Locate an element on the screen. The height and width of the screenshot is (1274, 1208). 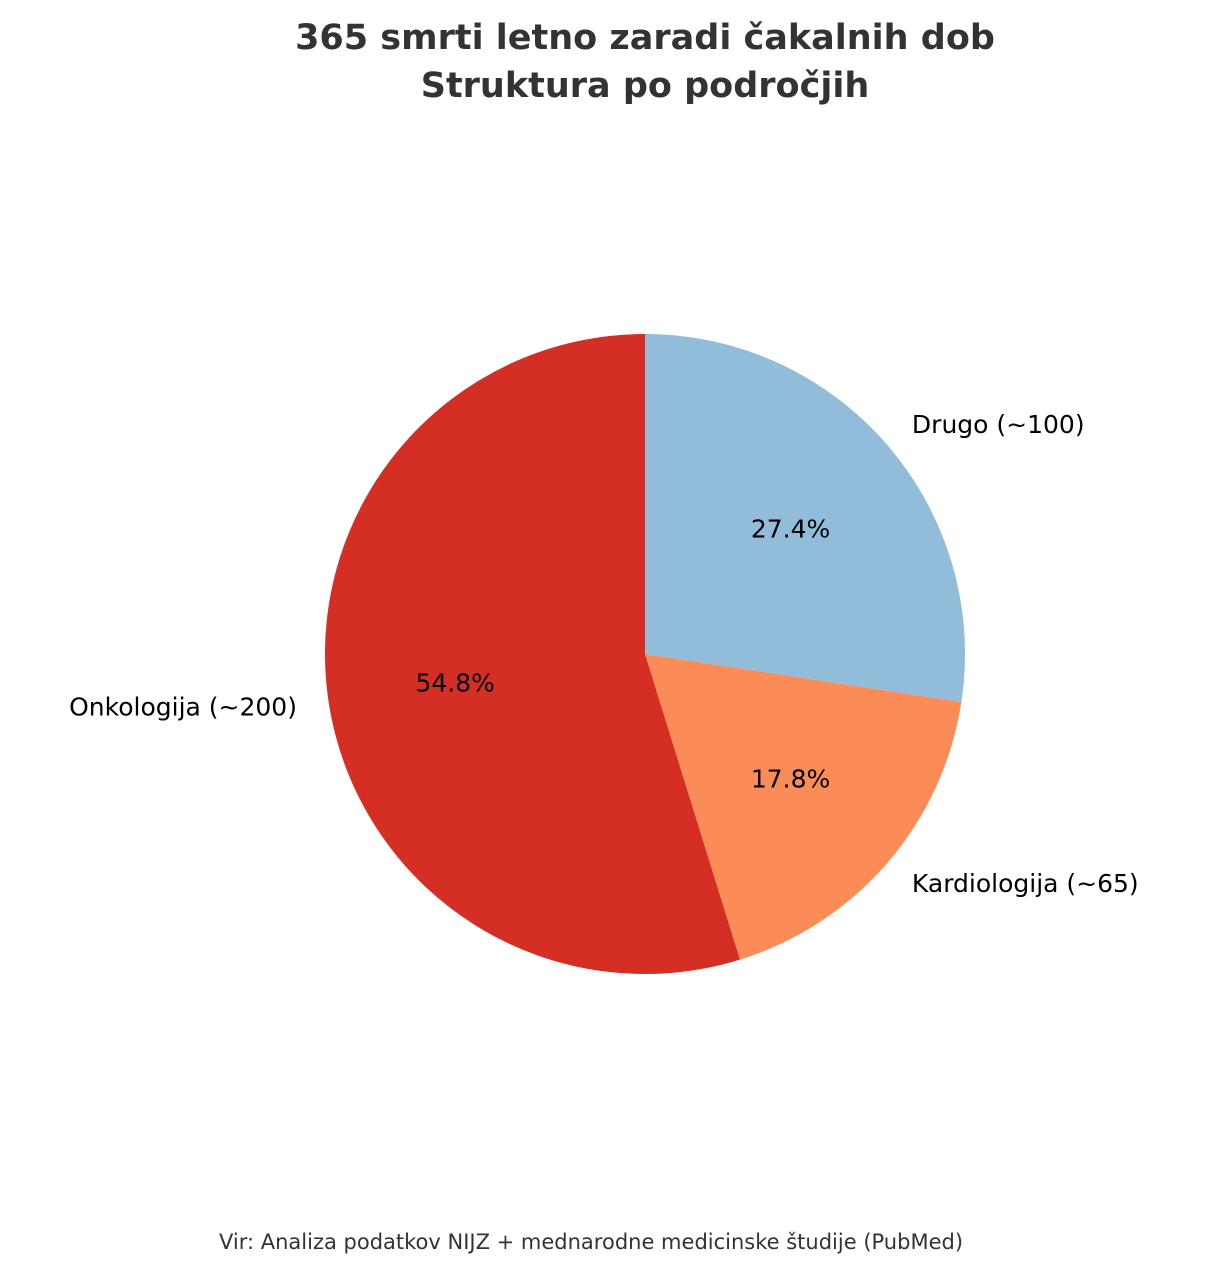
chart-title-line-1: 365 smrti letno zaradi čakalnih dob is located at coordinates (645, 38).